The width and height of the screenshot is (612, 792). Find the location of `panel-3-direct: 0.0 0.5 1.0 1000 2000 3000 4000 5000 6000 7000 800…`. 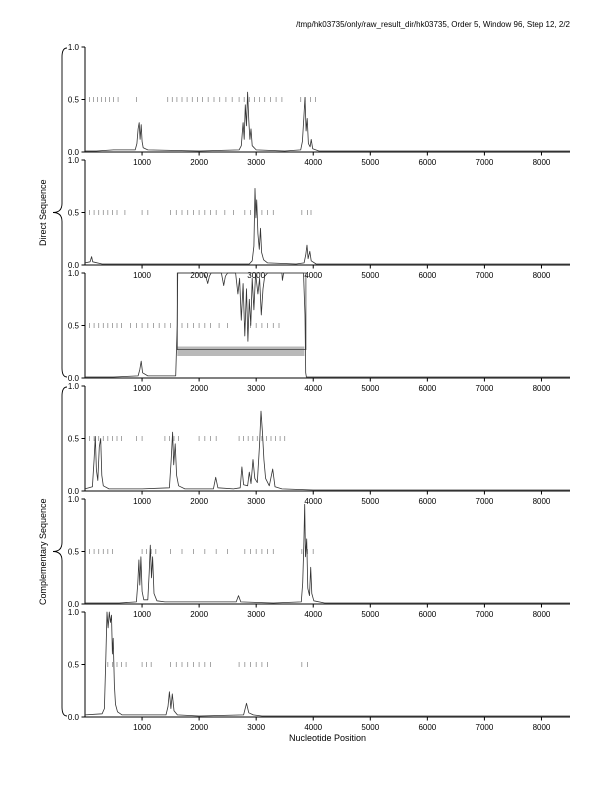

panel-3-direct: 0.0 0.5 1.0 1000 2000 3000 4000 5000 6000 7000 800… is located at coordinates (319, 331).